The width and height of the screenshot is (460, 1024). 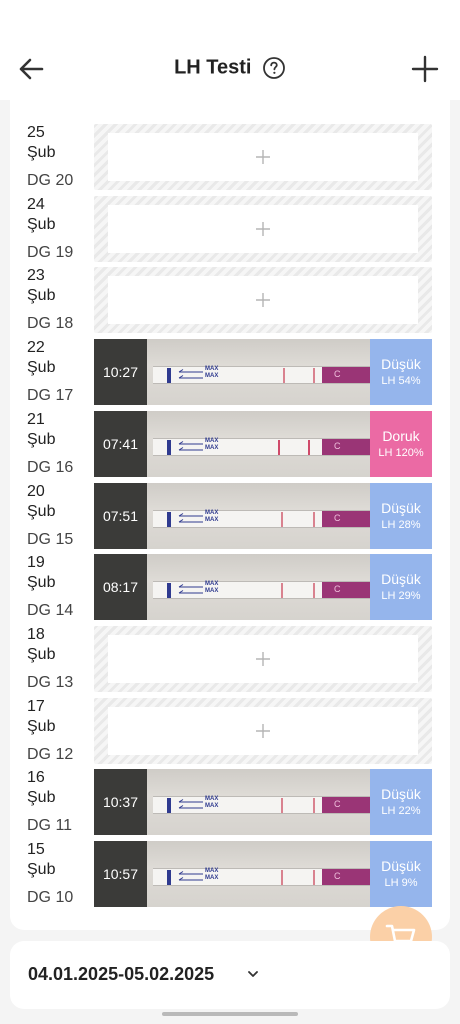 I want to click on cycle-day-label: DG 14, so click(x=50, y=611).